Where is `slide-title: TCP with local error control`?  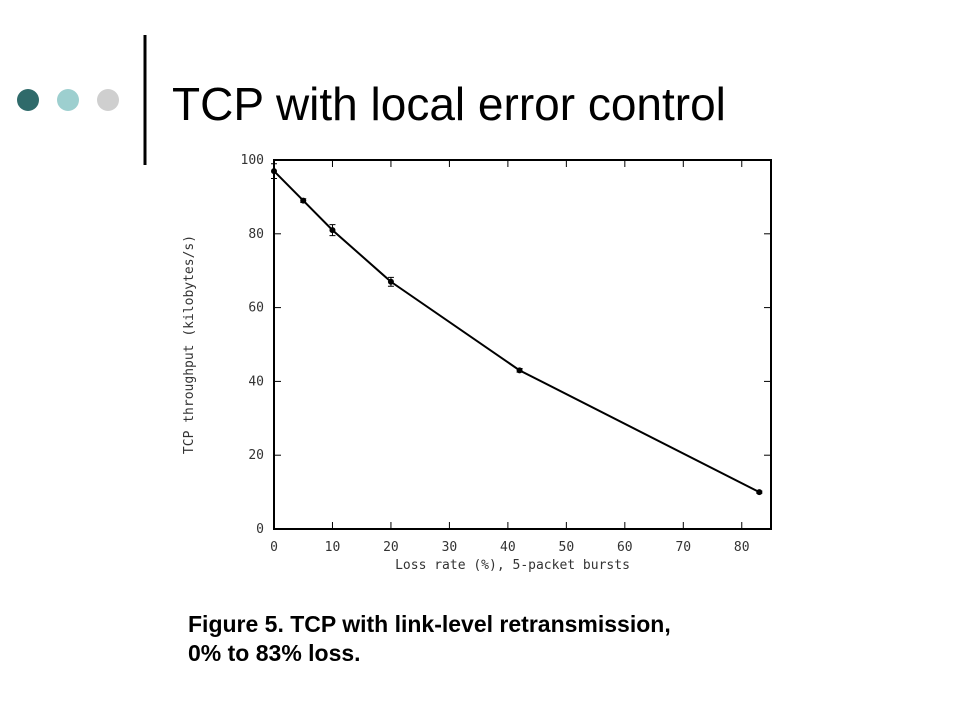 slide-title: TCP with local error control is located at coordinates (449, 104).